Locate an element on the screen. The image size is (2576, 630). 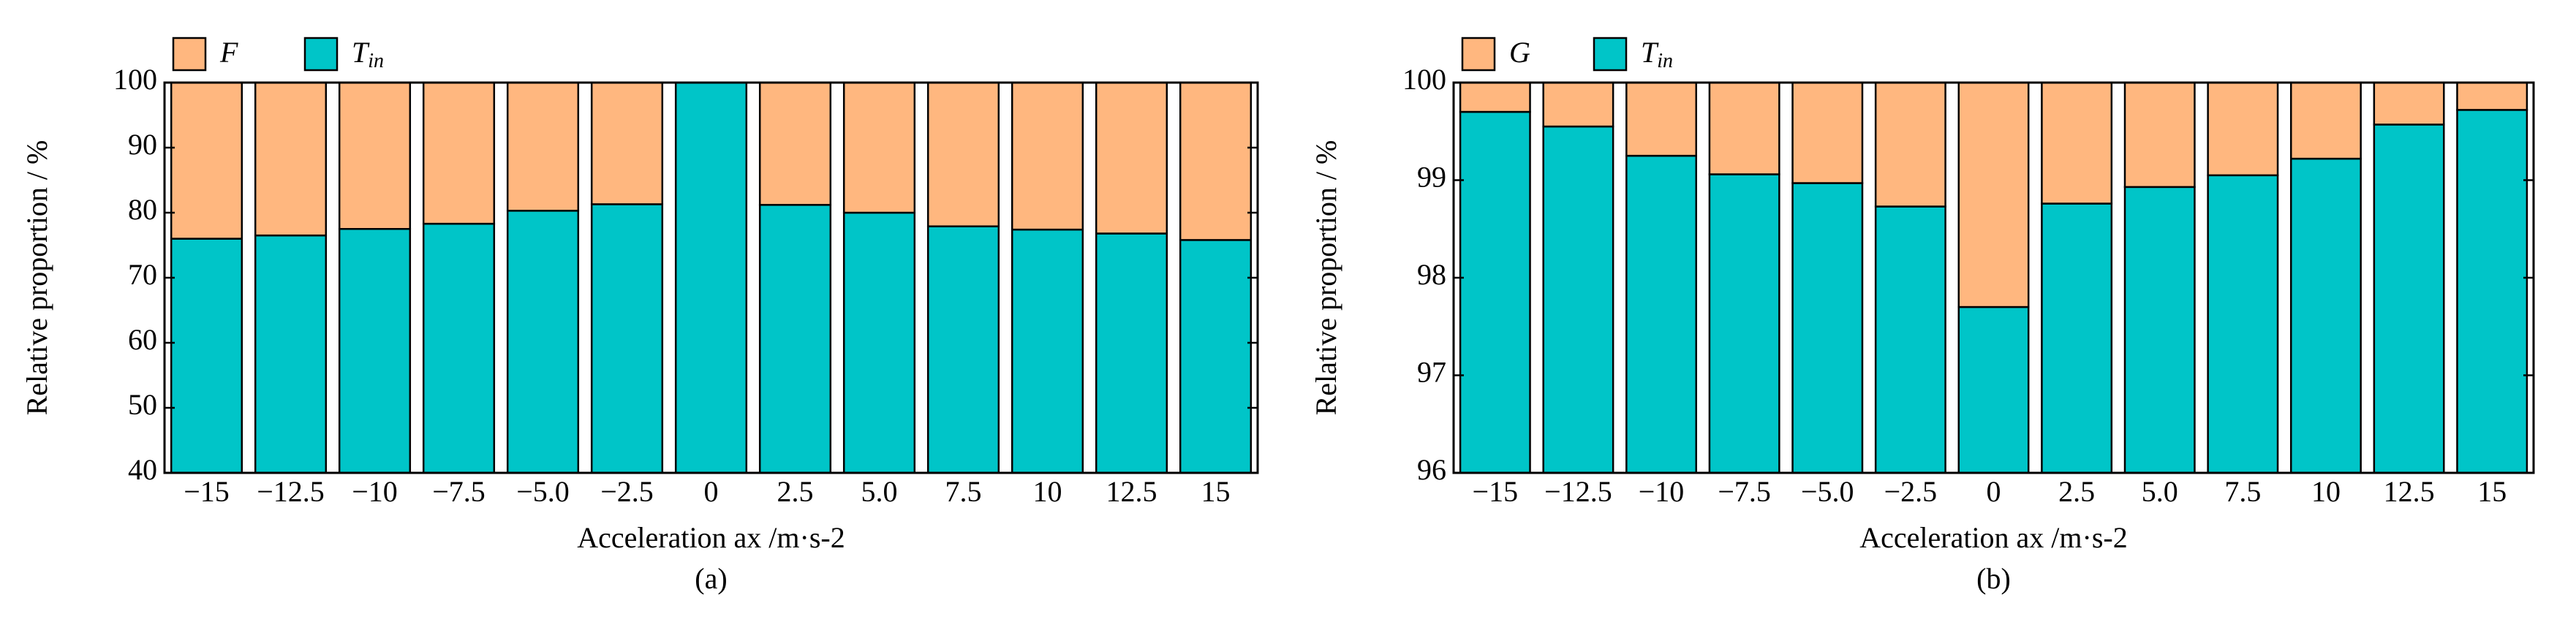
y-tick-label: 97 is located at coordinates (1431, 372).